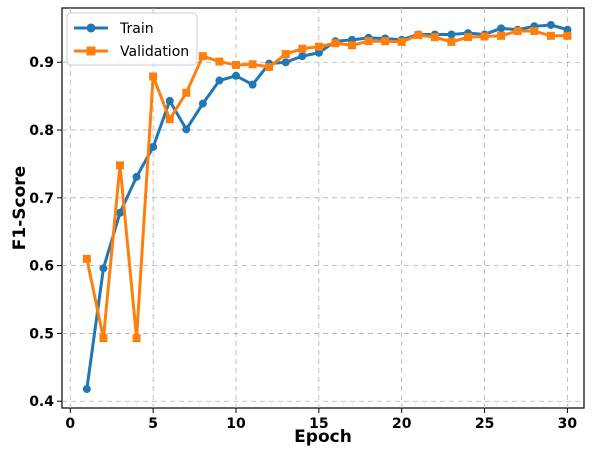  Describe the element at coordinates (91, 51) in the screenshot. I see `legend-validation-marker` at that location.